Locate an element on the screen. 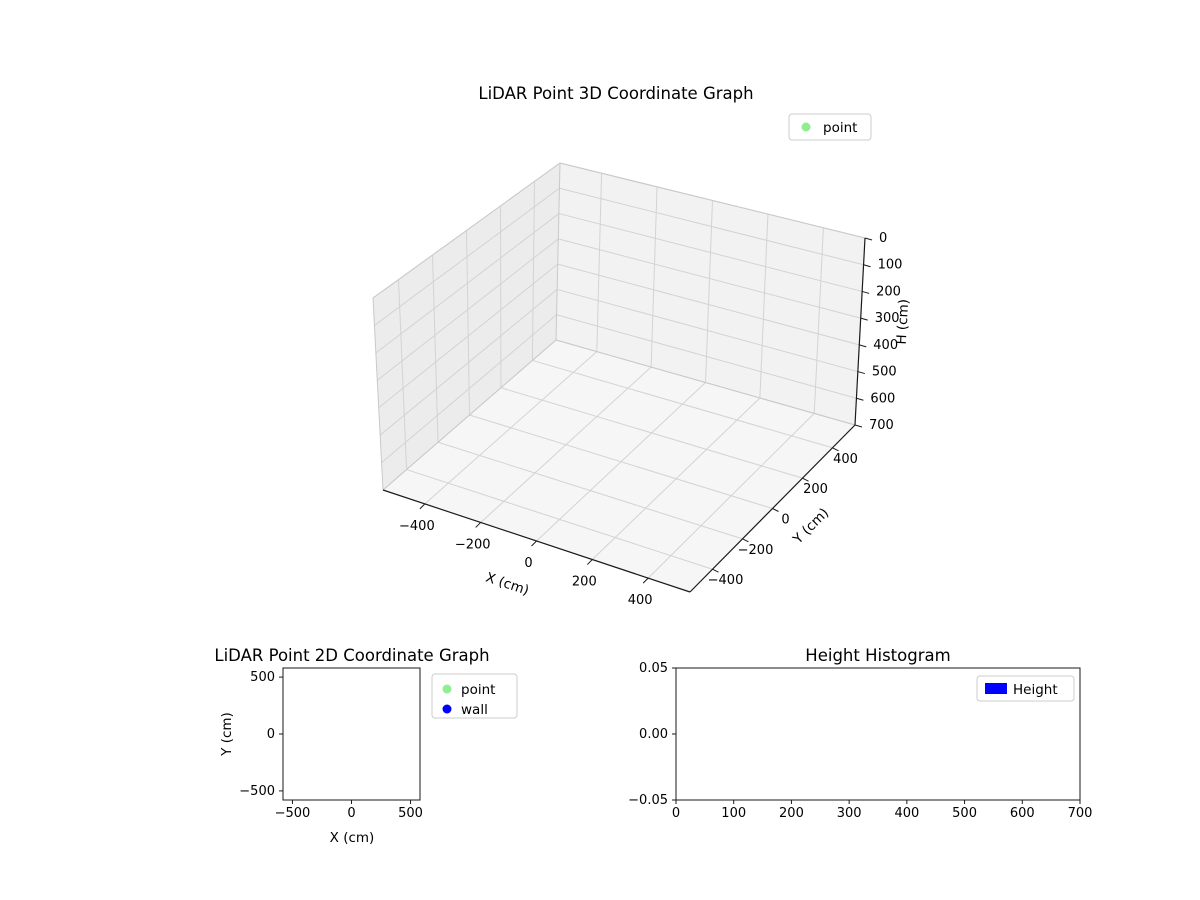 This screenshot has width=1200, height=900. plot3d-ylabel: Y (cm) is located at coordinates (810, 526).